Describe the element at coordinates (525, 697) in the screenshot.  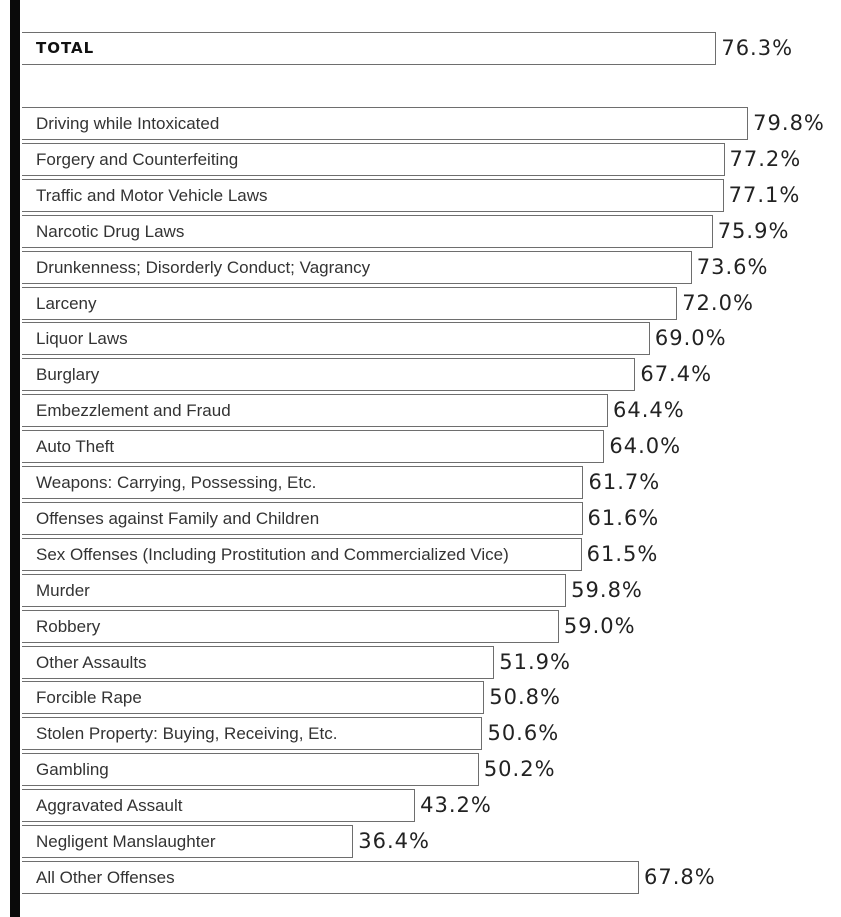
I see `value-label: 50.8%` at that location.